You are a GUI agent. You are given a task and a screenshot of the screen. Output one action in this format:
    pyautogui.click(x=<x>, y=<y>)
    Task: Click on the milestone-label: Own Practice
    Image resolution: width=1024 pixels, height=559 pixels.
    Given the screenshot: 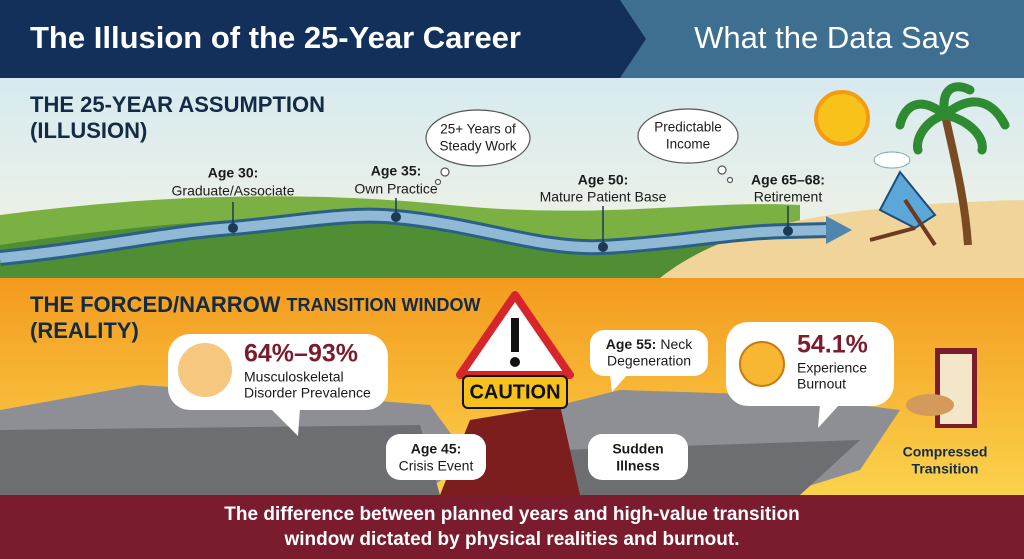 What is the action you would take?
    pyautogui.click(x=395, y=189)
    